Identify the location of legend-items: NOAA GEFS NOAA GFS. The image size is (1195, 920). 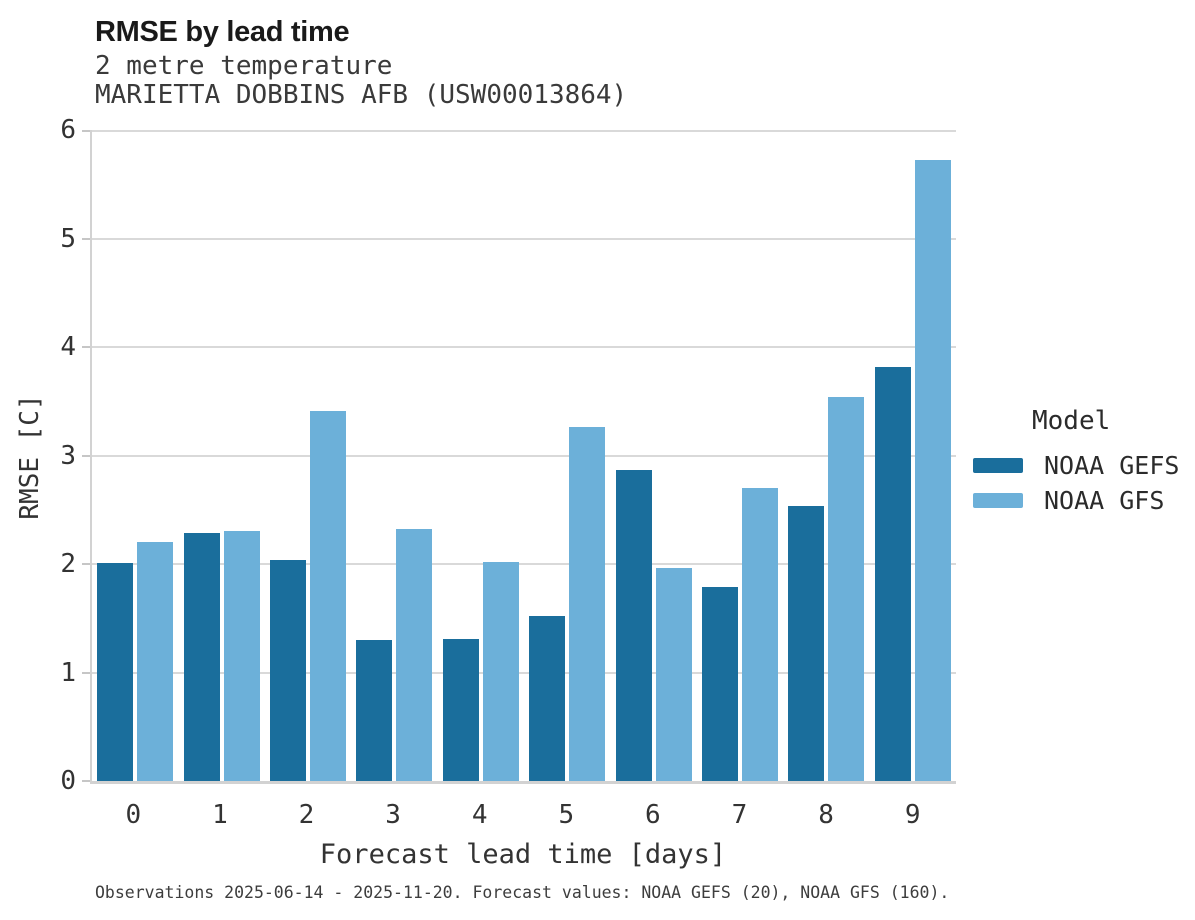
(1084, 483).